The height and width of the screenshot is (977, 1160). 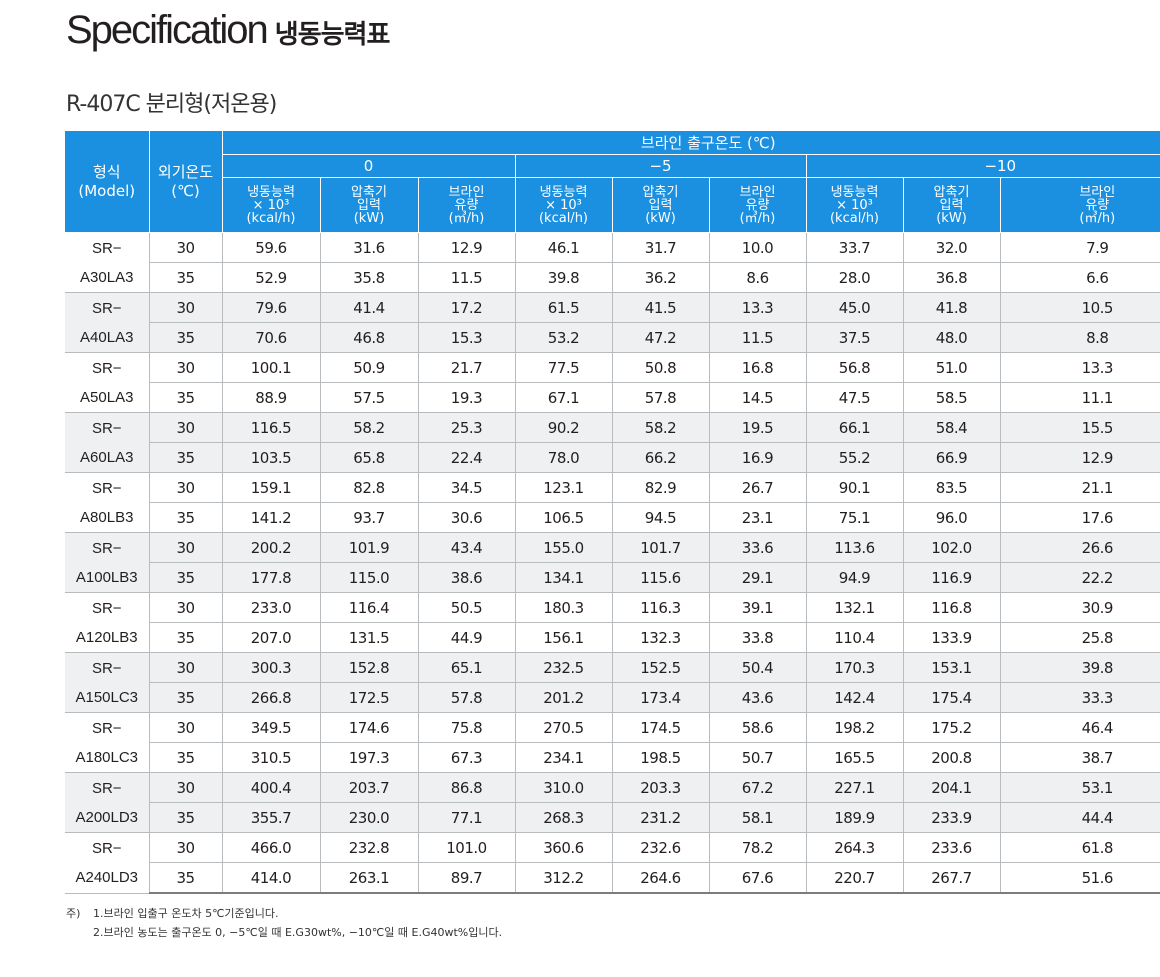 What do you see at coordinates (107, 382) in the screenshot?
I see `model-cell: SR− A50LA3` at bounding box center [107, 382].